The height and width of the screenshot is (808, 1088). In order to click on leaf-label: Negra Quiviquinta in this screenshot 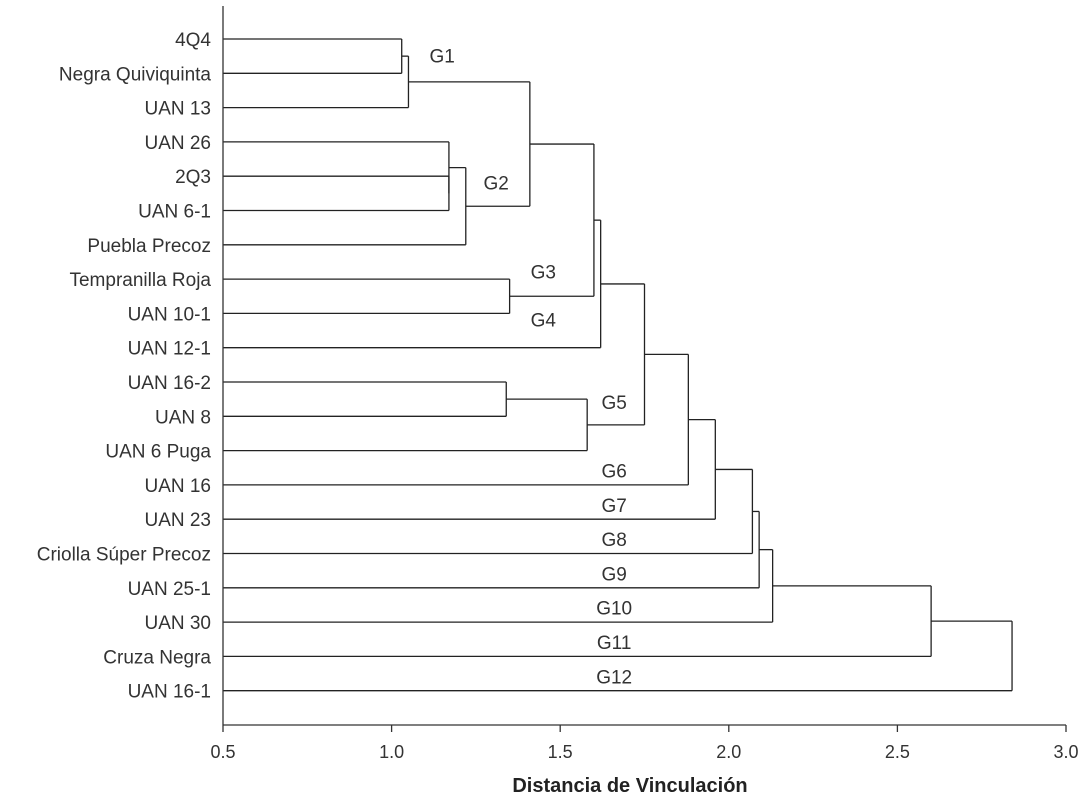, I will do `click(135, 74)`.